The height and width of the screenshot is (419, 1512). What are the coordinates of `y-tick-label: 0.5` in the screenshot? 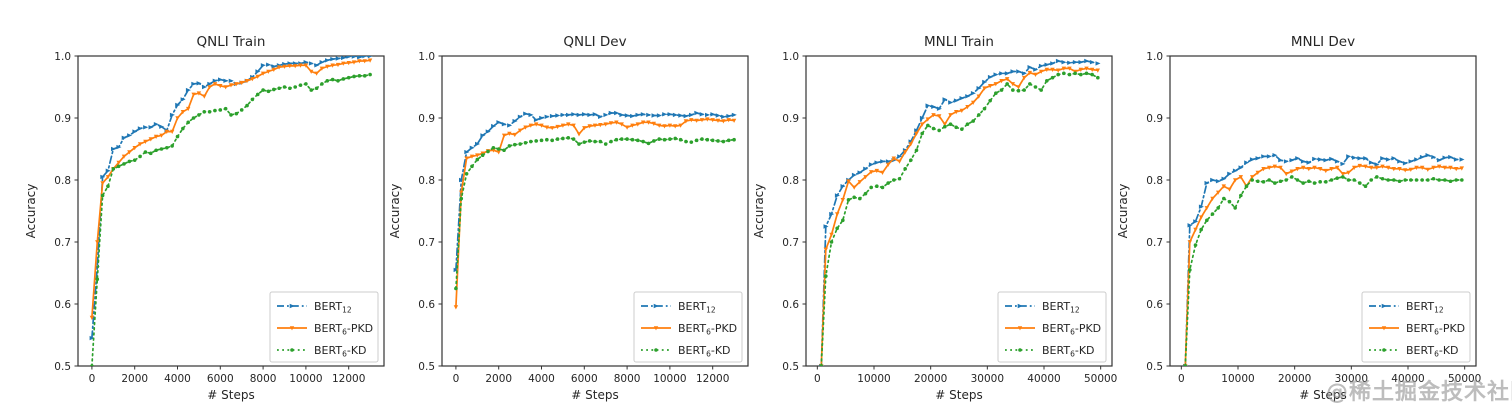 It's located at (62, 367).